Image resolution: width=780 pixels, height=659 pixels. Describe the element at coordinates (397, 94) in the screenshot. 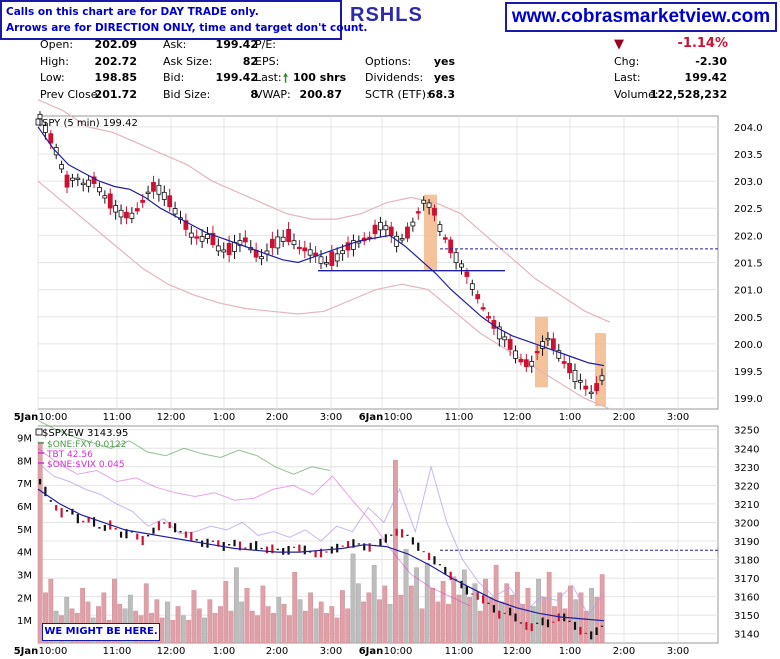

I see `sctr-label: SCTR (ETF):` at that location.